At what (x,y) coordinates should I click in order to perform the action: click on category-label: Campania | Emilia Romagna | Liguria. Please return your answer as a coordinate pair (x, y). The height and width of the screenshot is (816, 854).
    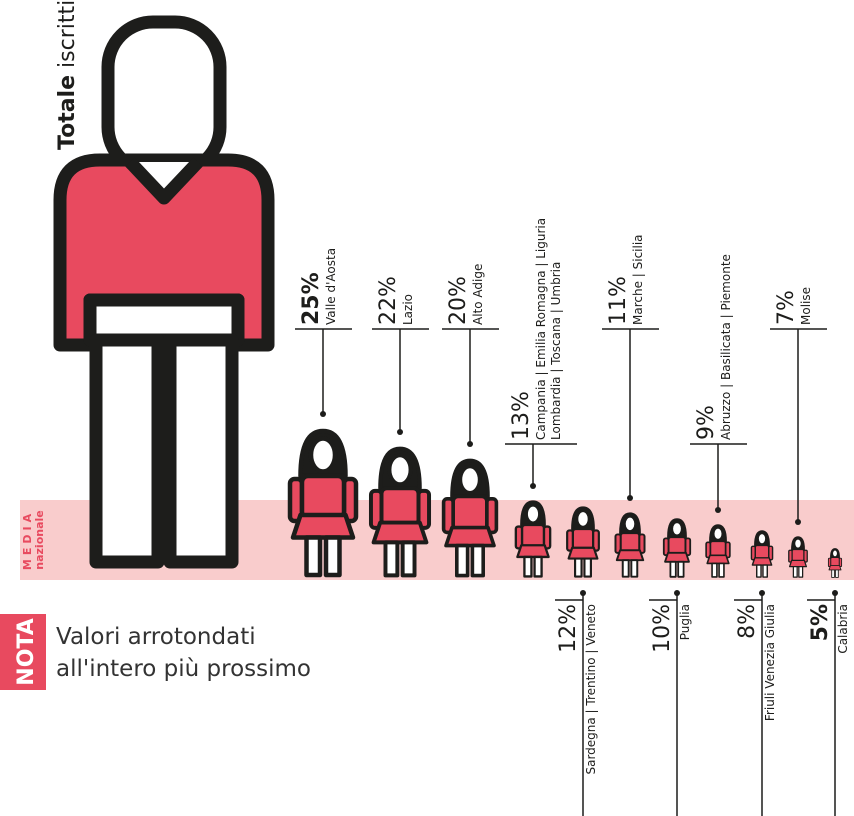
    Looking at the image, I should click on (541, 329).